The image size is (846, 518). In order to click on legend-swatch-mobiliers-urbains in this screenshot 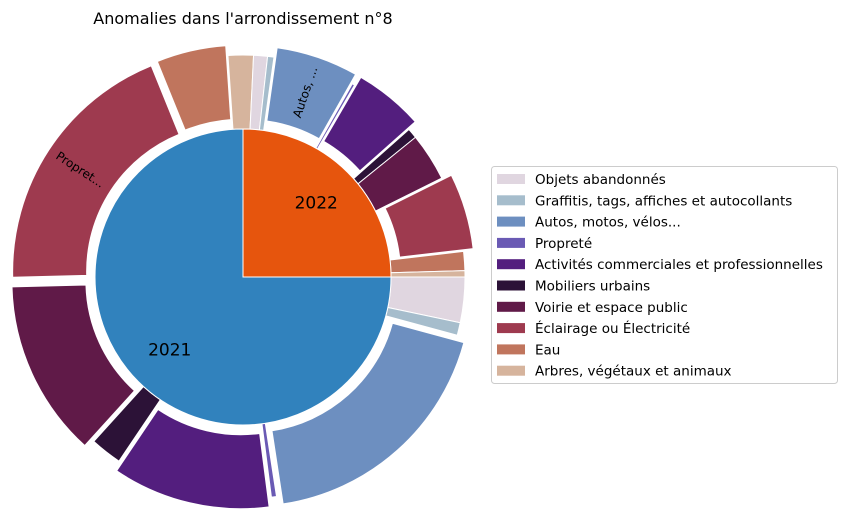, I will do `click(511, 285)`.